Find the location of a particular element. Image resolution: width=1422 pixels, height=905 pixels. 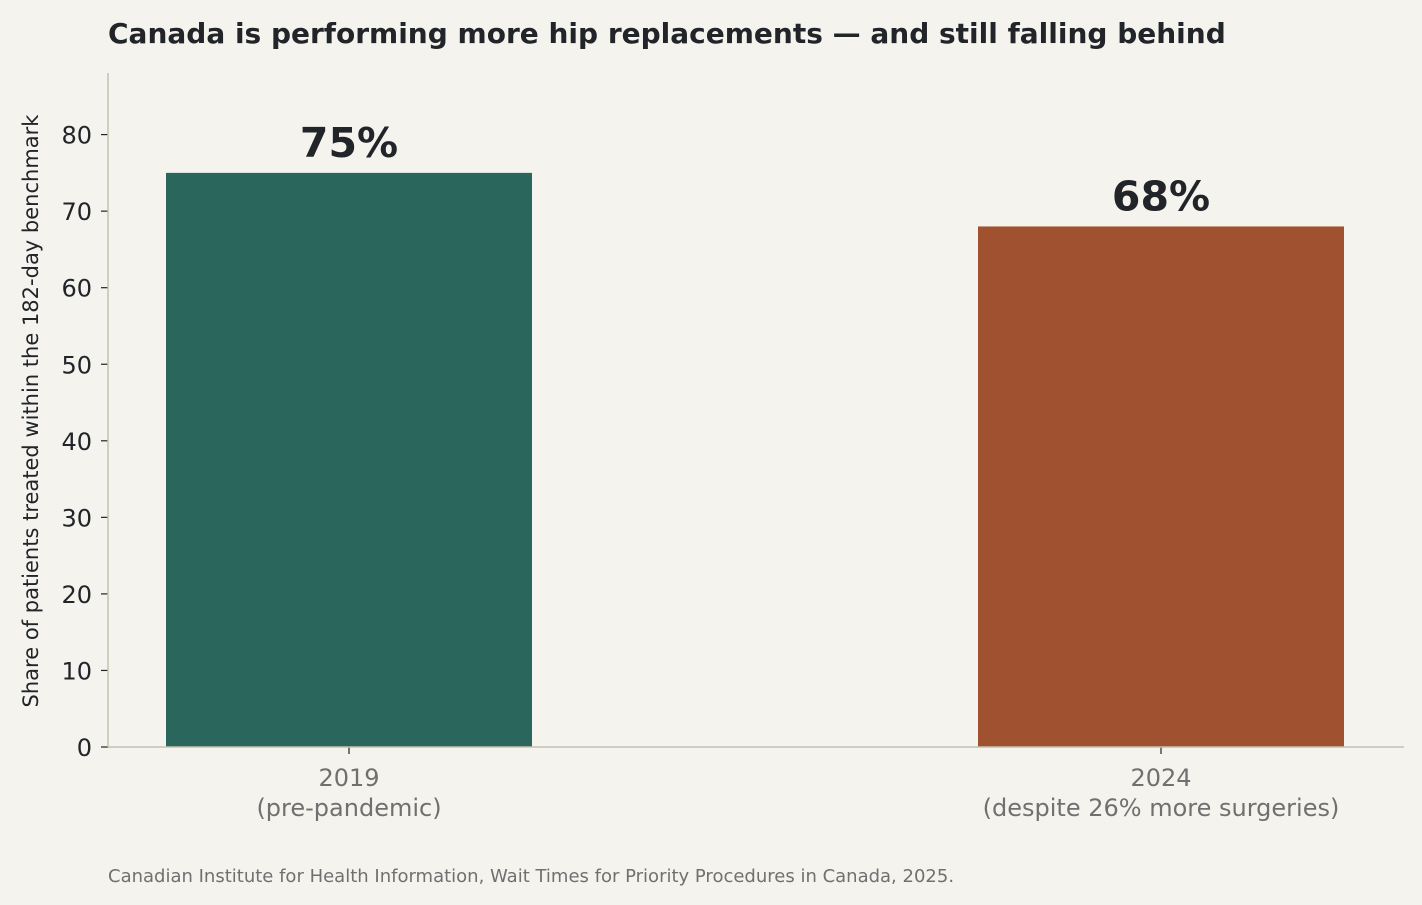

x-tick-label-note: (despite 26% more surgeries) is located at coordinates (1161, 808).